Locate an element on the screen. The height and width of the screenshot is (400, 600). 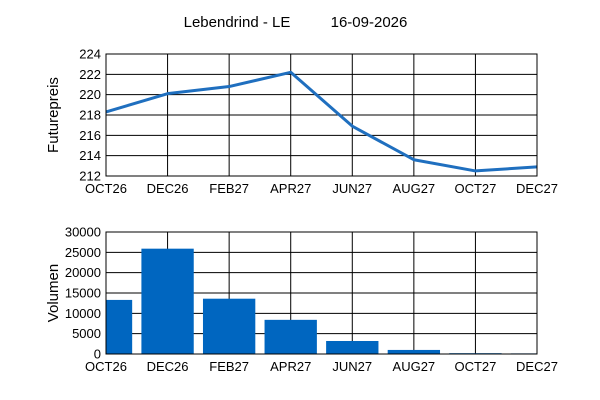
y-tick-label: 10000 is located at coordinates (83, 313).